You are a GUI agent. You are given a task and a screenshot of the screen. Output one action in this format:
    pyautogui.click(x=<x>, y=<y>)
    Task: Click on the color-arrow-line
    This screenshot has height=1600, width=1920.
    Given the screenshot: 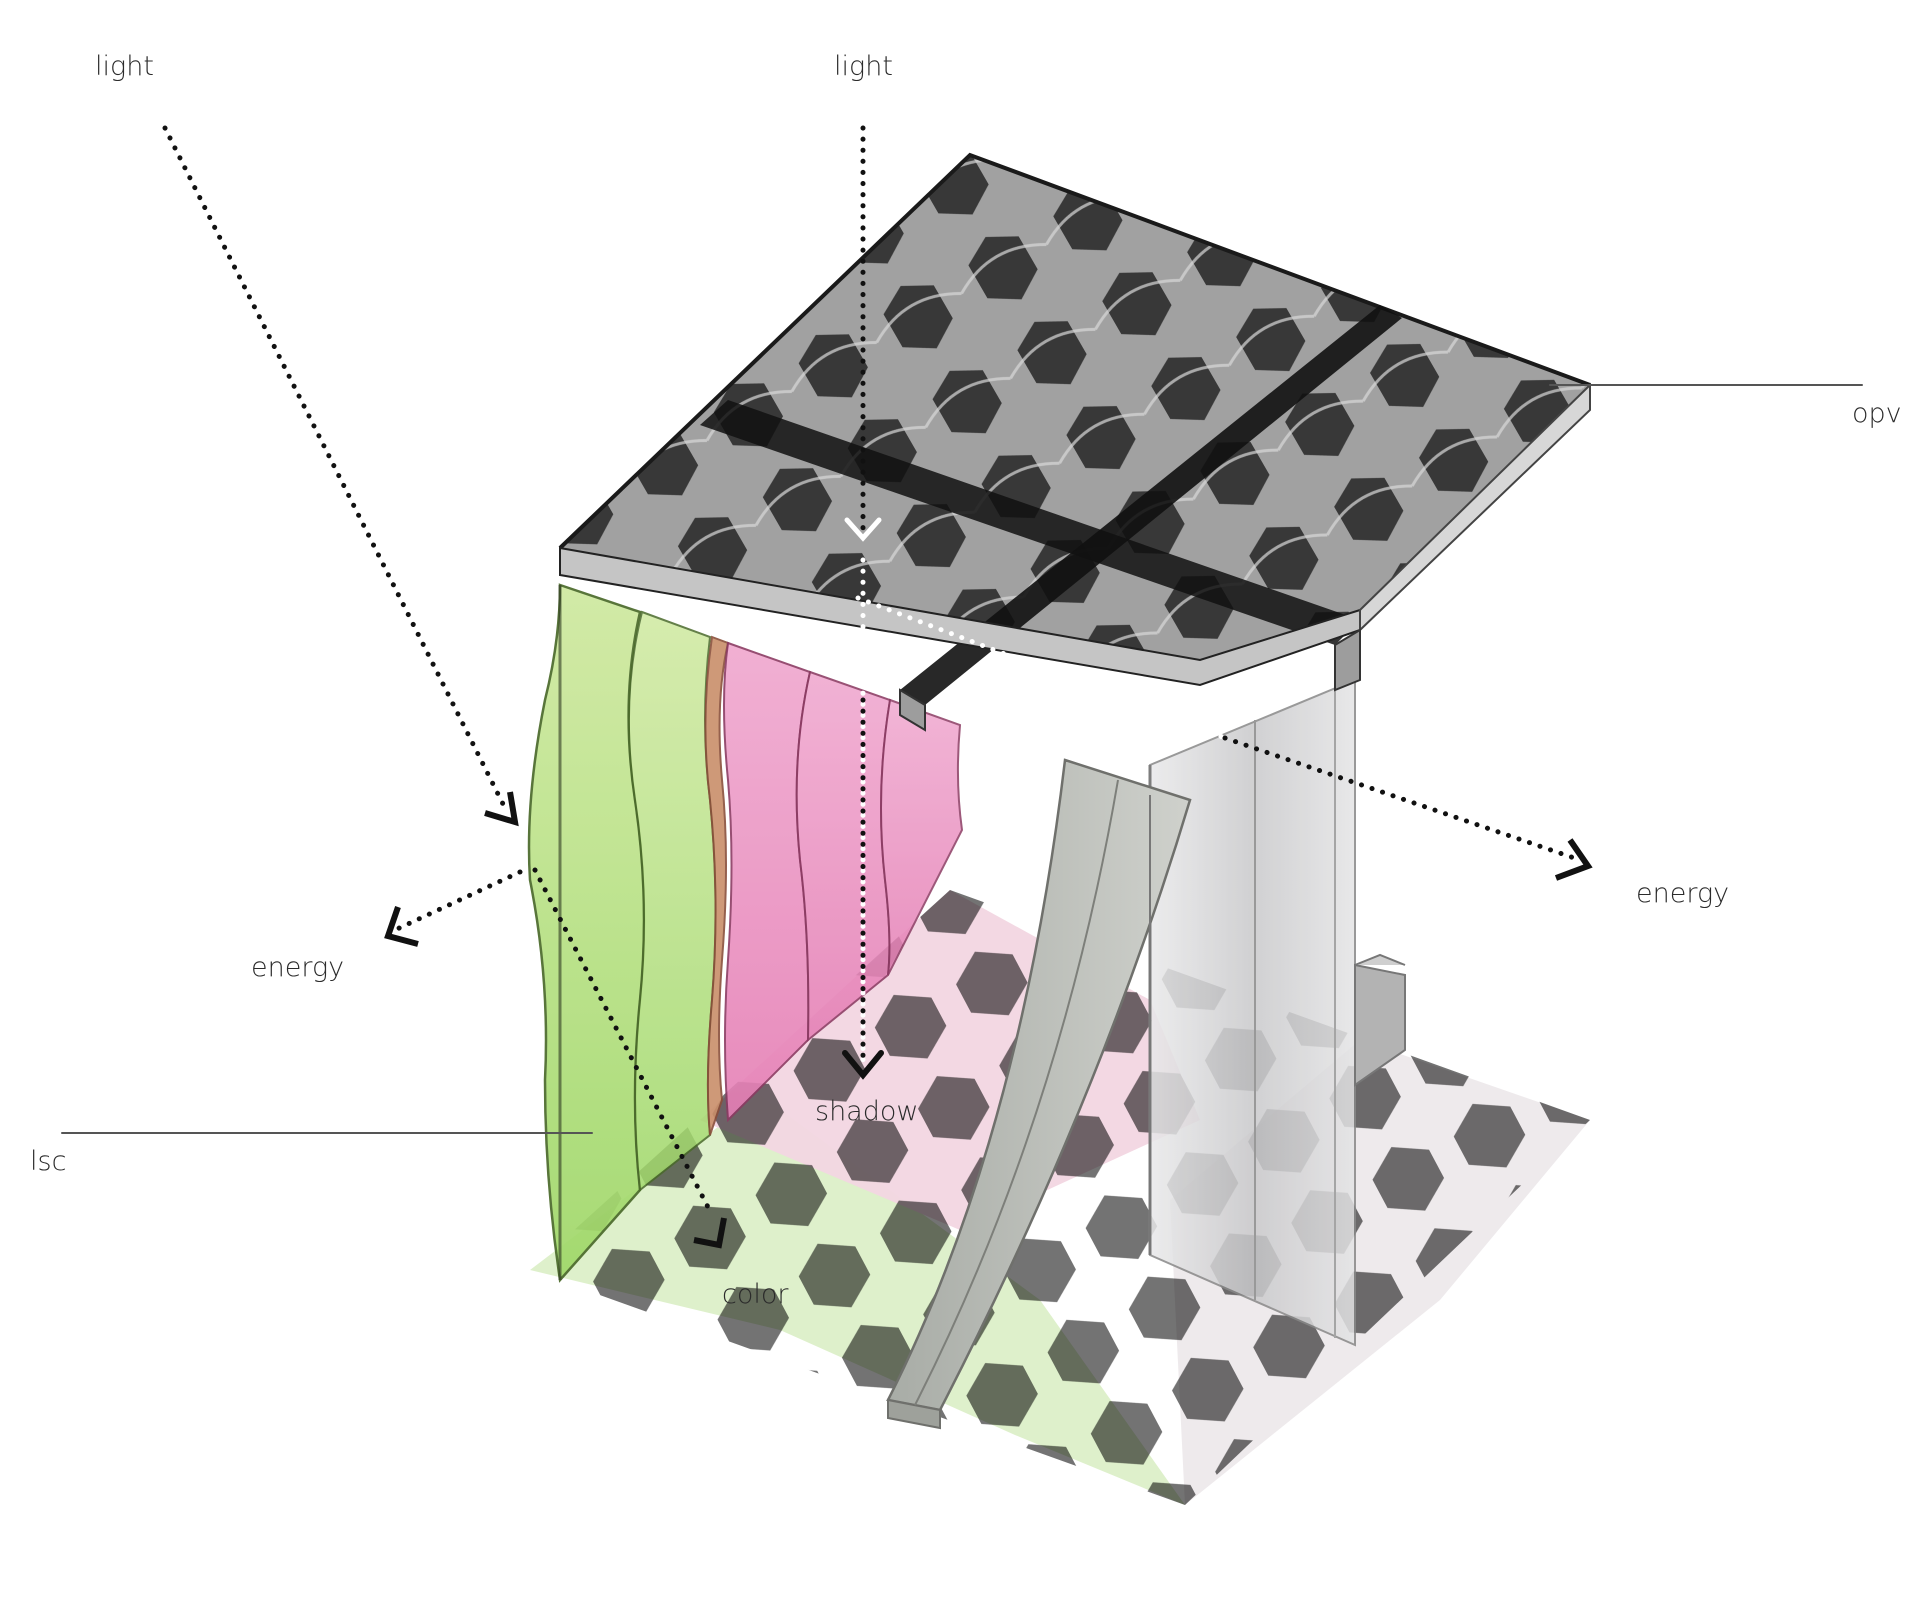 What is the action you would take?
    pyautogui.click(x=623, y=1042)
    